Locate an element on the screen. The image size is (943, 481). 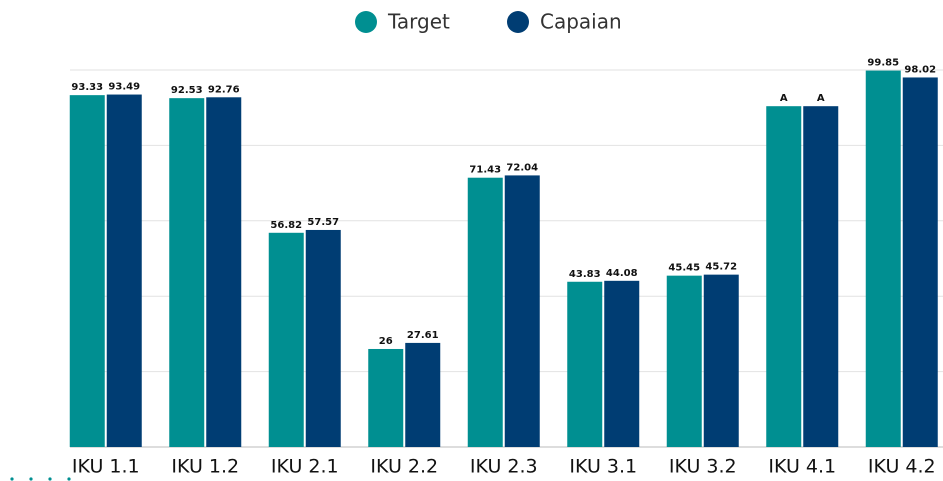
value-label: 44.08 is located at coordinates (622, 273).